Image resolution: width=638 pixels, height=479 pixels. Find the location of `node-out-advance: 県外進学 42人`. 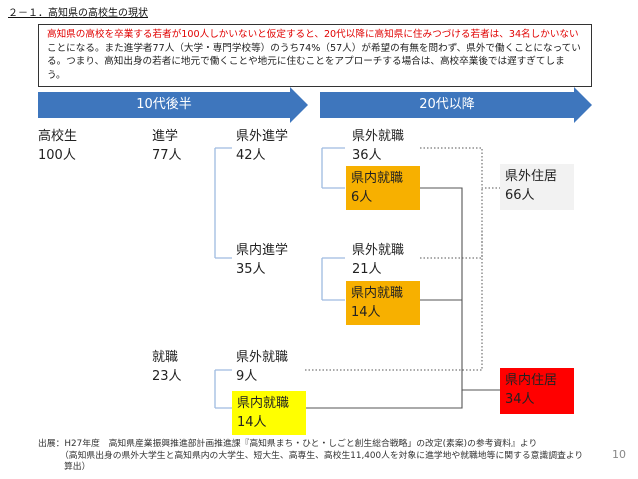

node-out-advance: 県外進学 42人 is located at coordinates (262, 146).